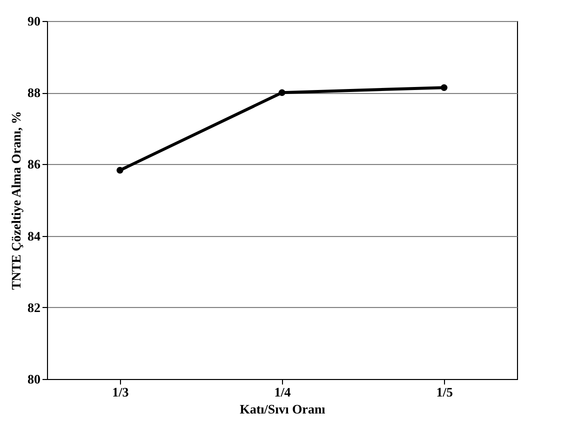 Image resolution: width=572 pixels, height=440 pixels. Describe the element at coordinates (34, 307) in the screenshot. I see `y-tick-label: 82` at that location.